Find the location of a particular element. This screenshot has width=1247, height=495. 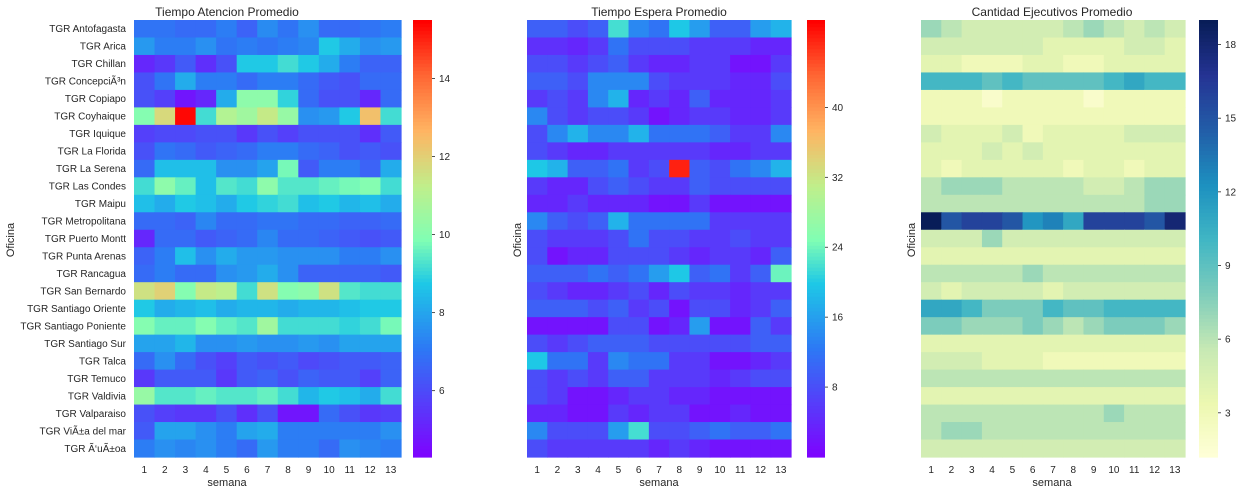

x-tick-label: 6 is located at coordinates (247, 470).